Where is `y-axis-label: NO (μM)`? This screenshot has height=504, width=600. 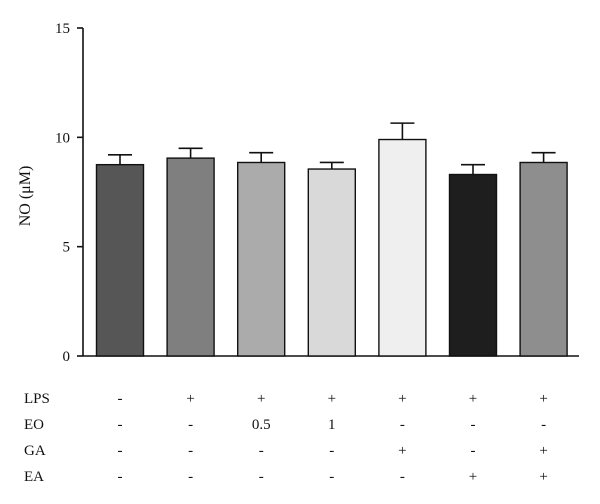 y-axis-label: NO (μM) is located at coordinates (25, 196).